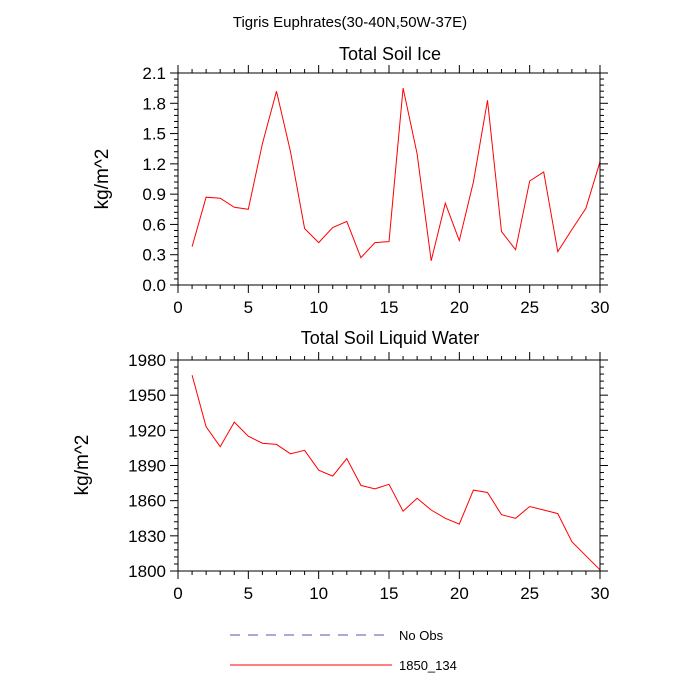  Describe the element at coordinates (147, 395) in the screenshot. I see `y-tick-label: 1950` at that location.